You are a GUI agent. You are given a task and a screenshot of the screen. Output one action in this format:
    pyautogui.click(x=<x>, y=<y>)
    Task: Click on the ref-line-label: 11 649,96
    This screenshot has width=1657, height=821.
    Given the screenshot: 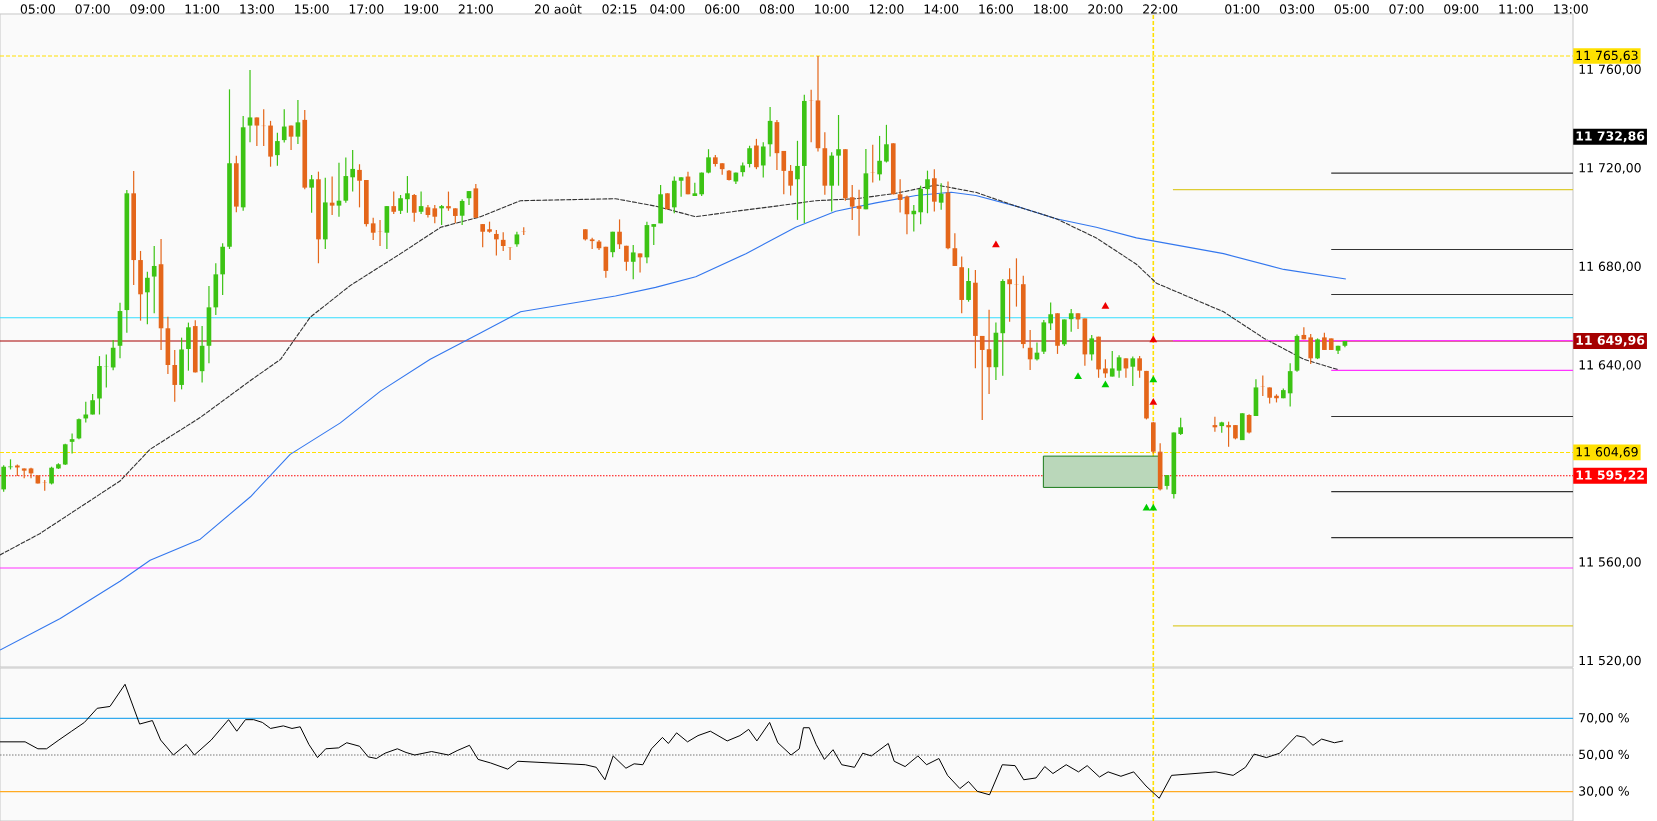 What is the action you would take?
    pyautogui.click(x=1610, y=341)
    